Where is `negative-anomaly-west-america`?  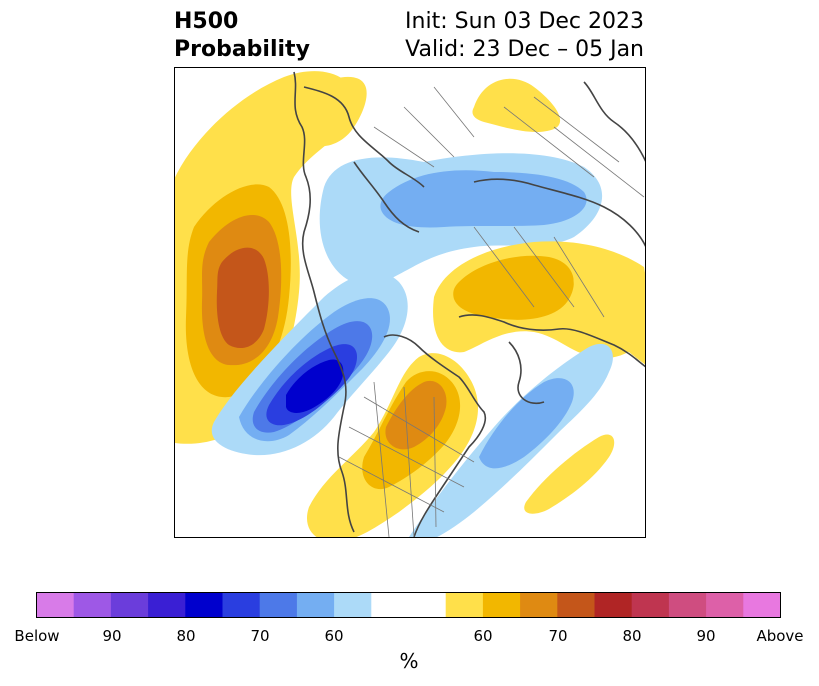 negative-anomaly-west-america is located at coordinates (309, 364).